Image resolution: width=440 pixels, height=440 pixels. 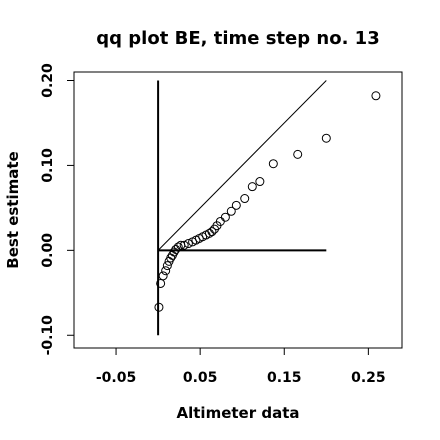 What do you see at coordinates (116, 378) in the screenshot?
I see `x-tick-label-1: -0.05` at bounding box center [116, 378].